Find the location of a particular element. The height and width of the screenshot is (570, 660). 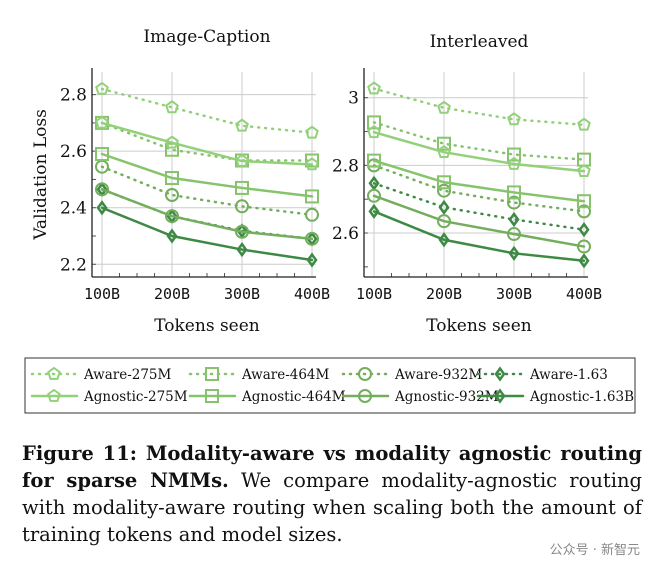

chart-title: Interleaved is located at coordinates (479, 42).